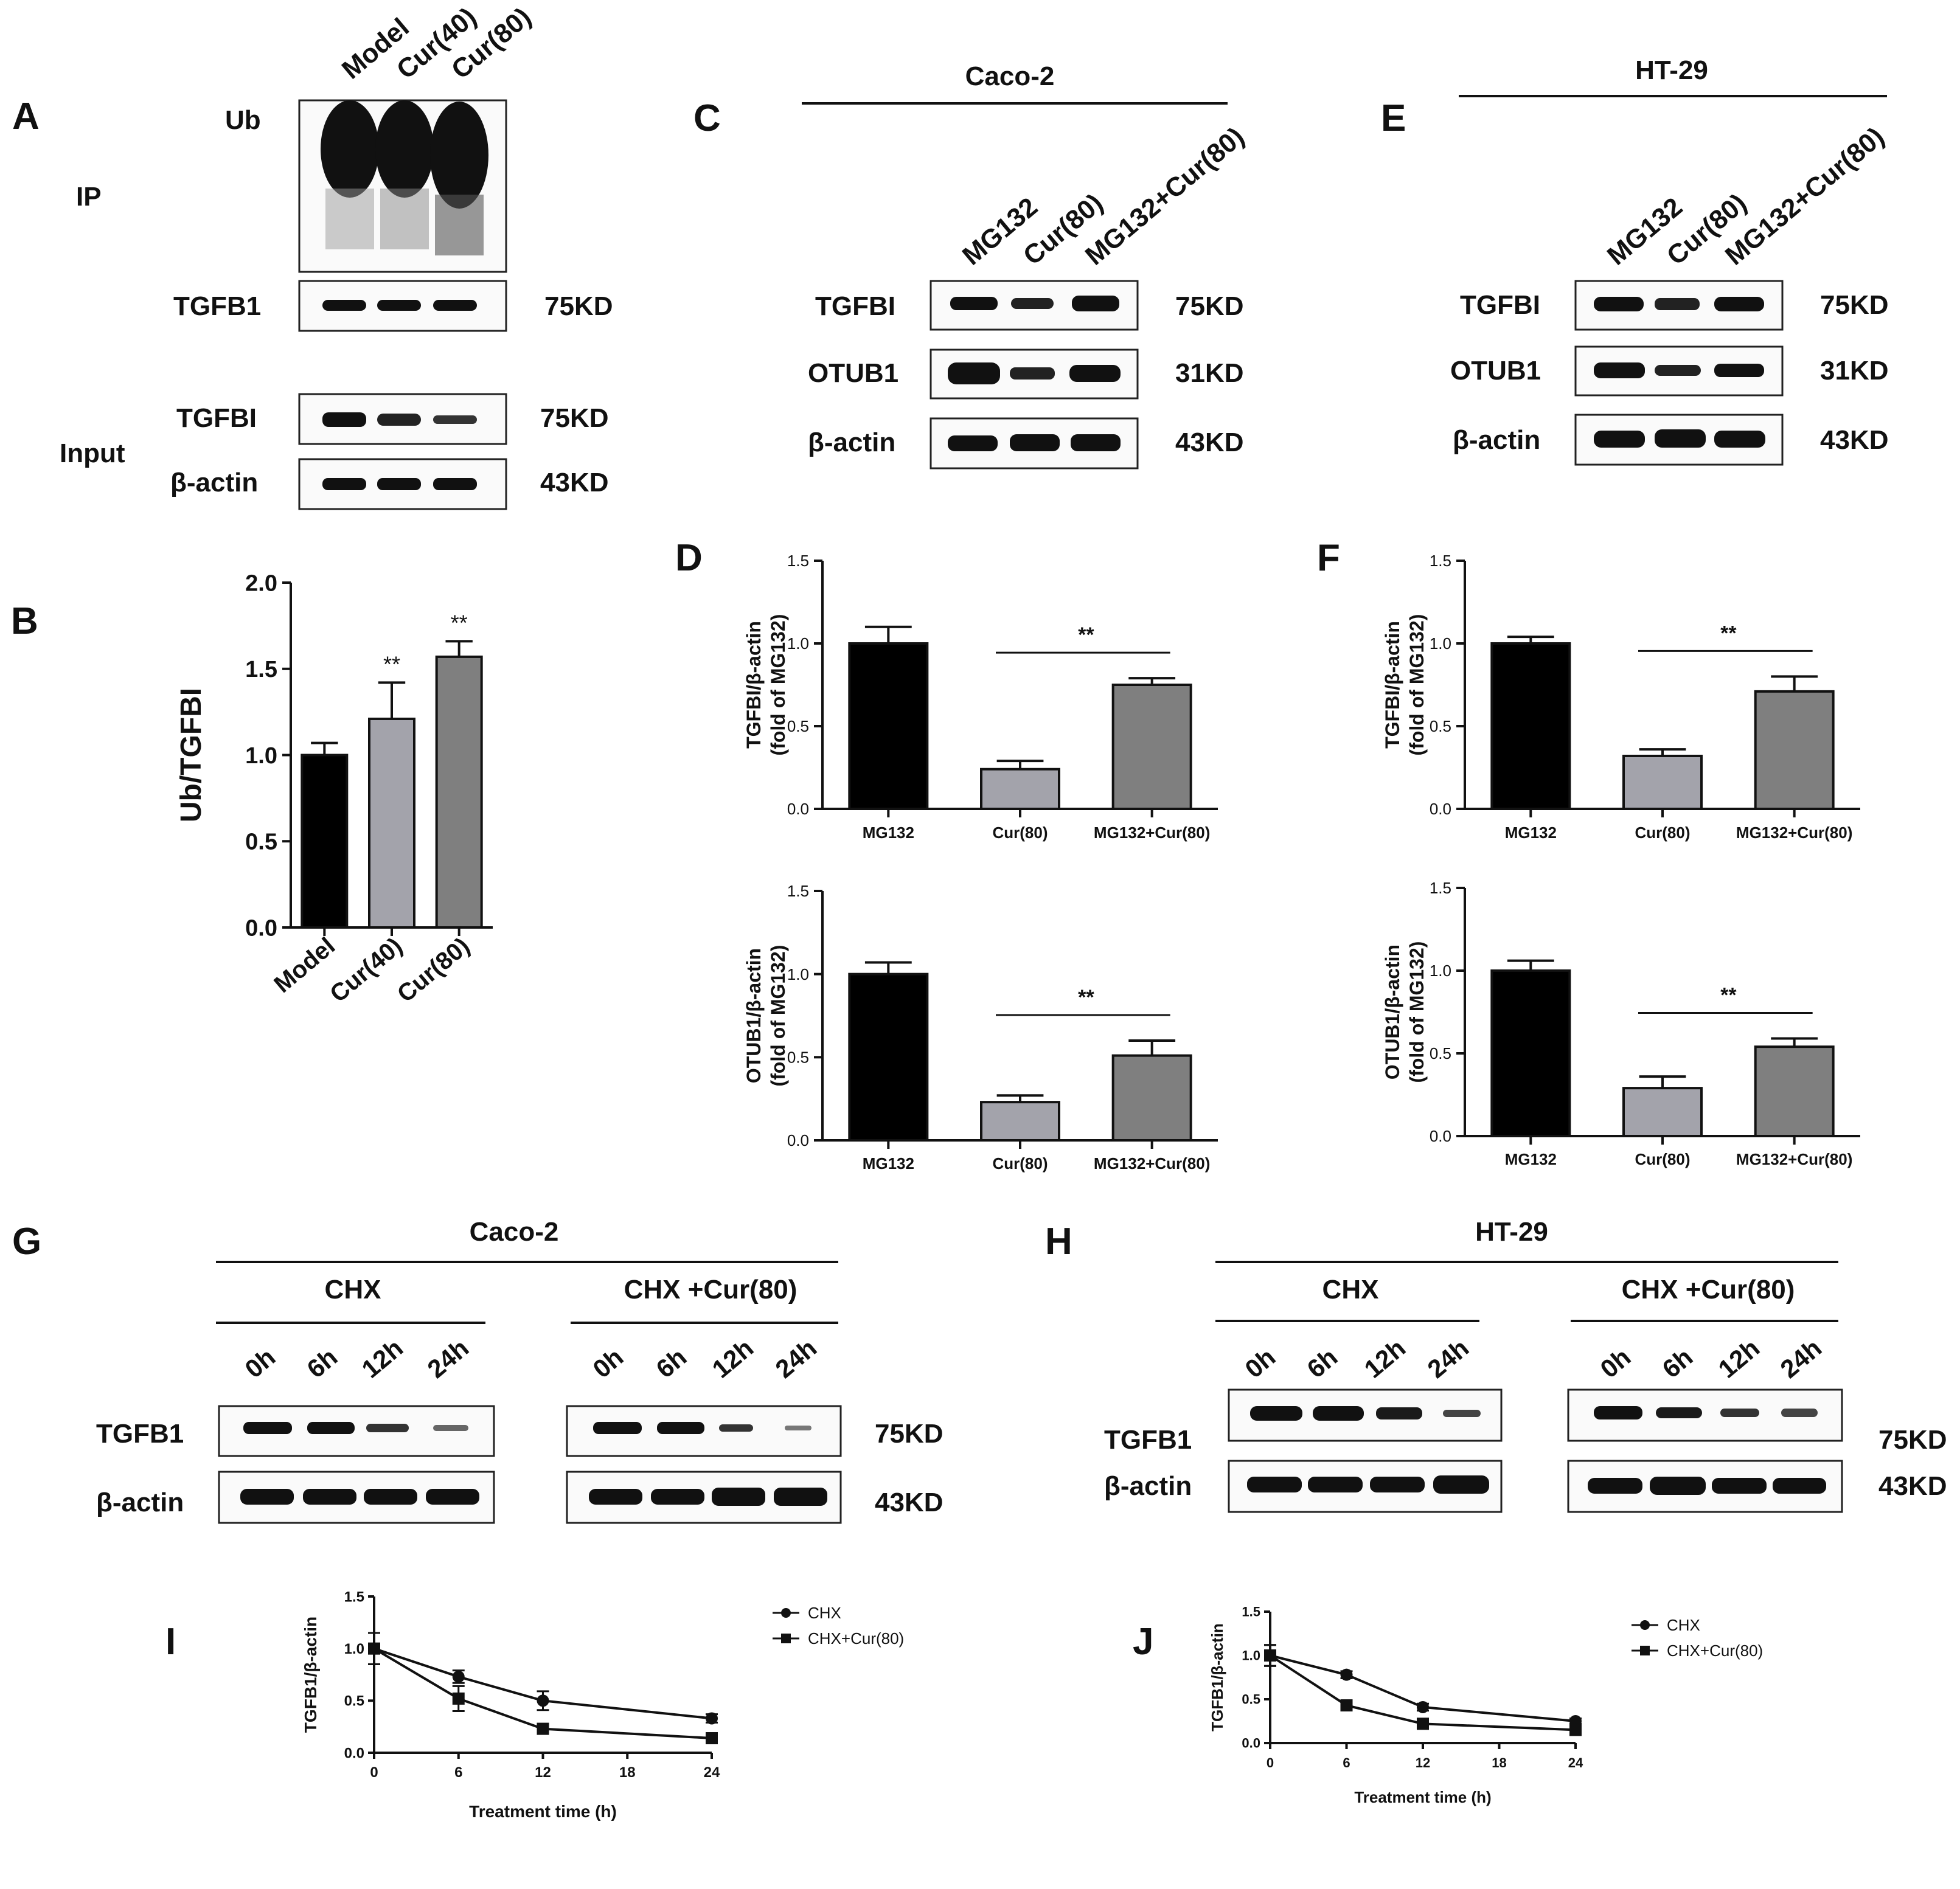  What do you see at coordinates (689, 558) in the screenshot?
I see `panel-d-letter: D` at bounding box center [689, 558].